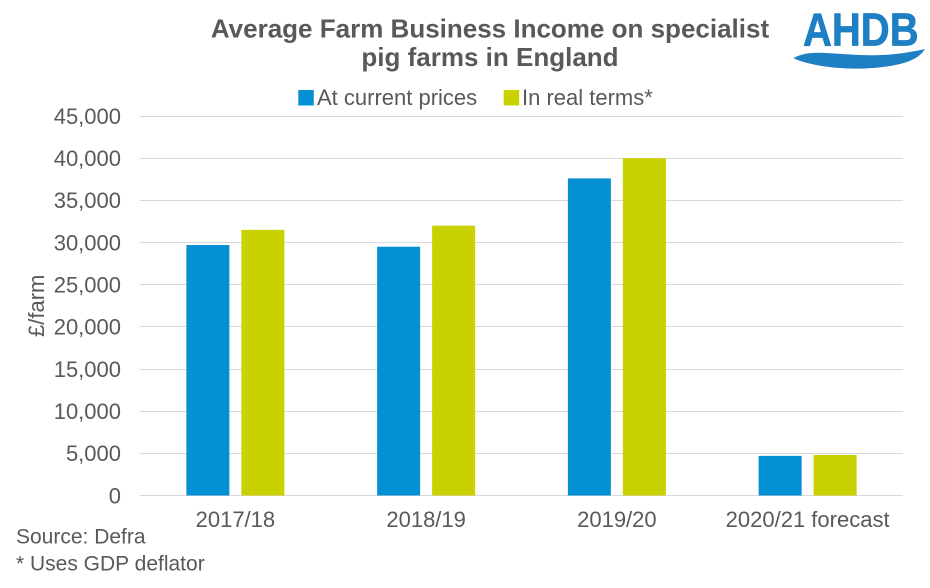 This screenshot has width=930, height=588. Describe the element at coordinates (511, 98) in the screenshot. I see `legend-swatch-real-terms` at that location.